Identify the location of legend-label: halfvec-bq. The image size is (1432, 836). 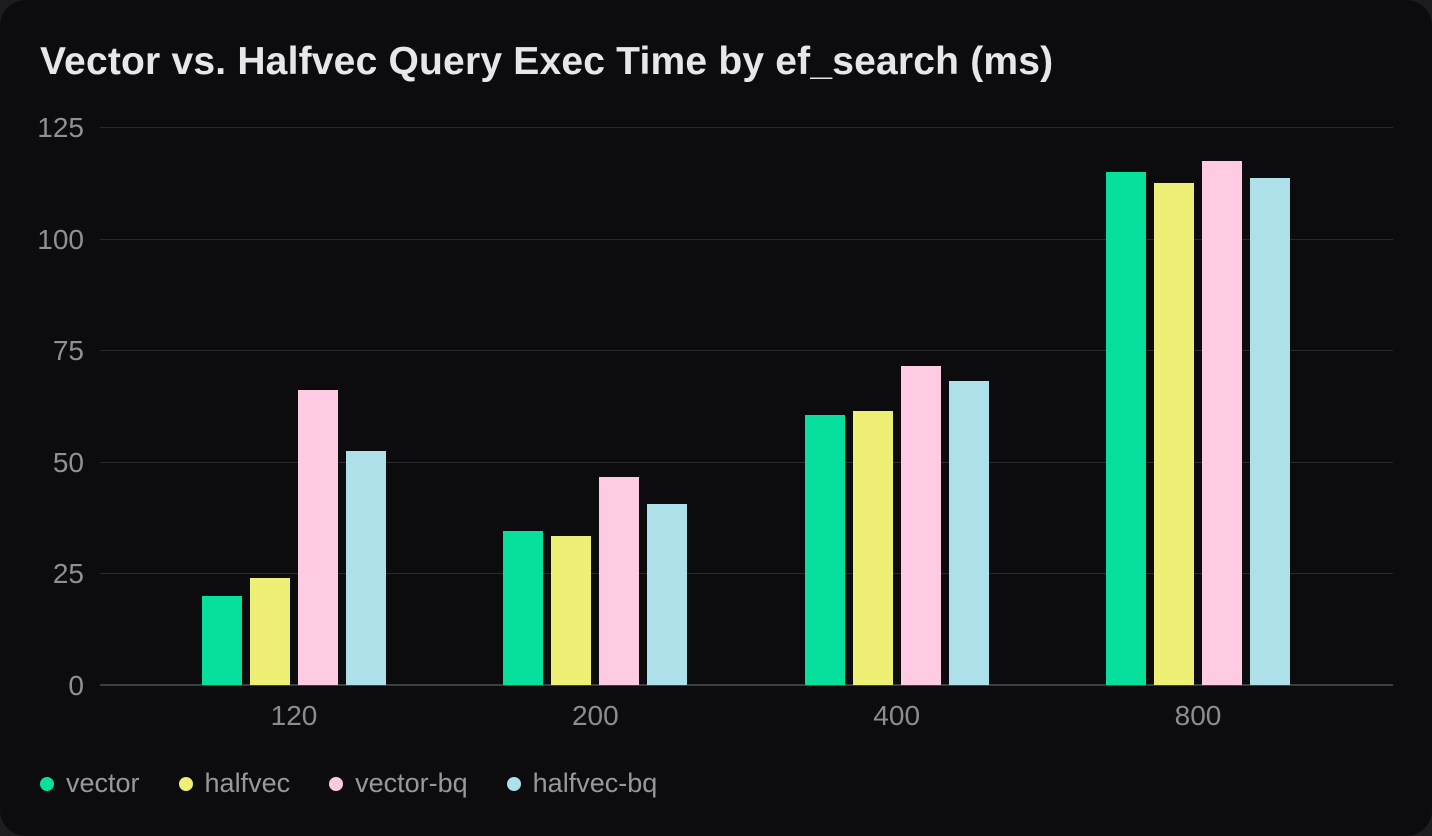
(595, 783).